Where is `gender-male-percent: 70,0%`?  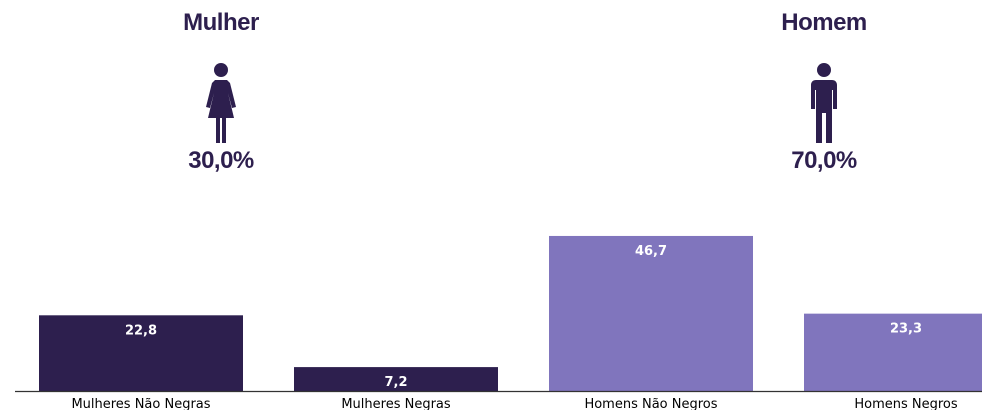
gender-male-percent: 70,0% is located at coordinates (824, 160).